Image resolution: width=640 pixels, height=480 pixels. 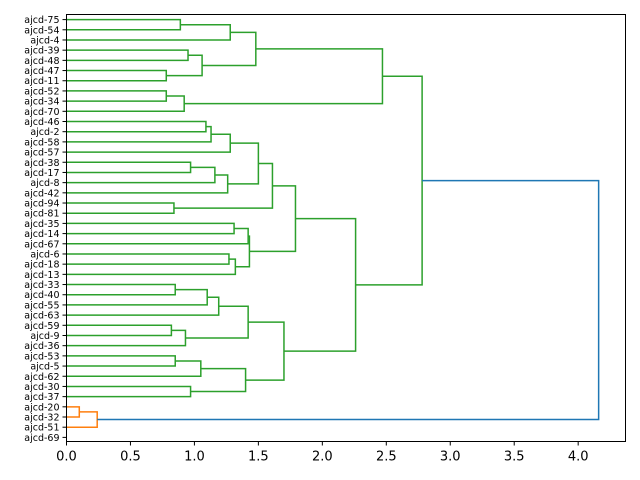 I want to click on leaf-label: ajcd-75, so click(x=41, y=20).